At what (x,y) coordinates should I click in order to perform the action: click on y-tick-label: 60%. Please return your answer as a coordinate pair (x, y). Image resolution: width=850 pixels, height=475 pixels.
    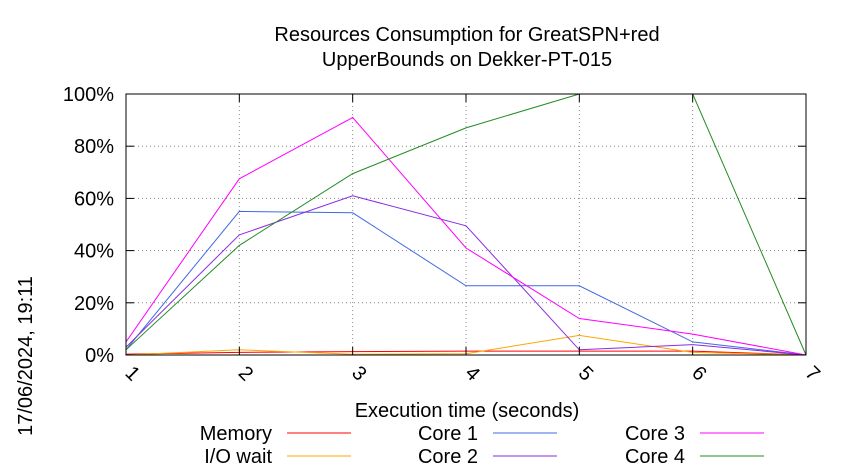
    Looking at the image, I should click on (94, 199).